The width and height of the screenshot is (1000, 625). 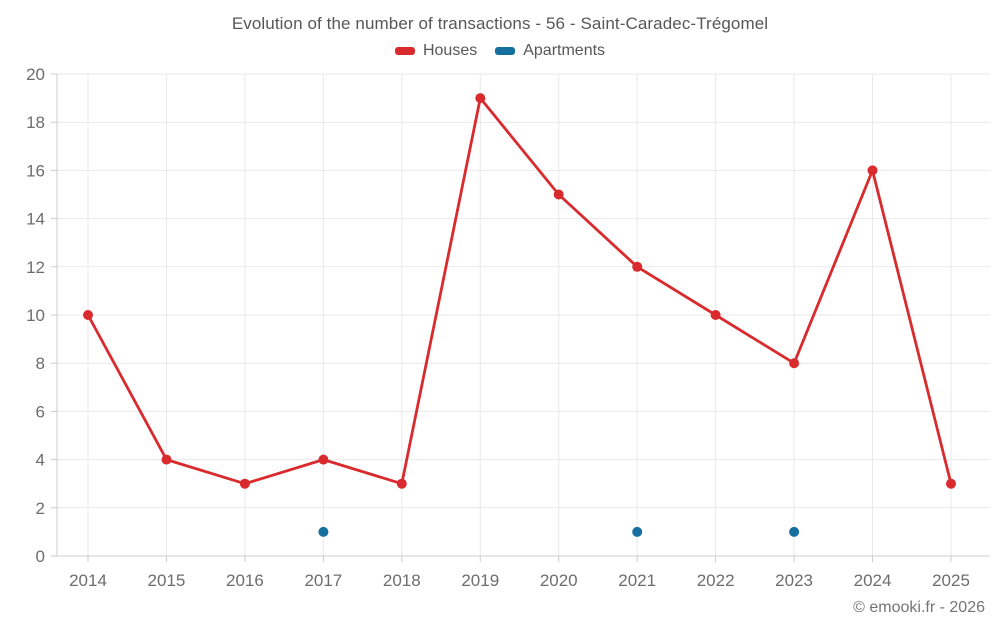 I want to click on legend: Houses Apartments, so click(x=500, y=51).